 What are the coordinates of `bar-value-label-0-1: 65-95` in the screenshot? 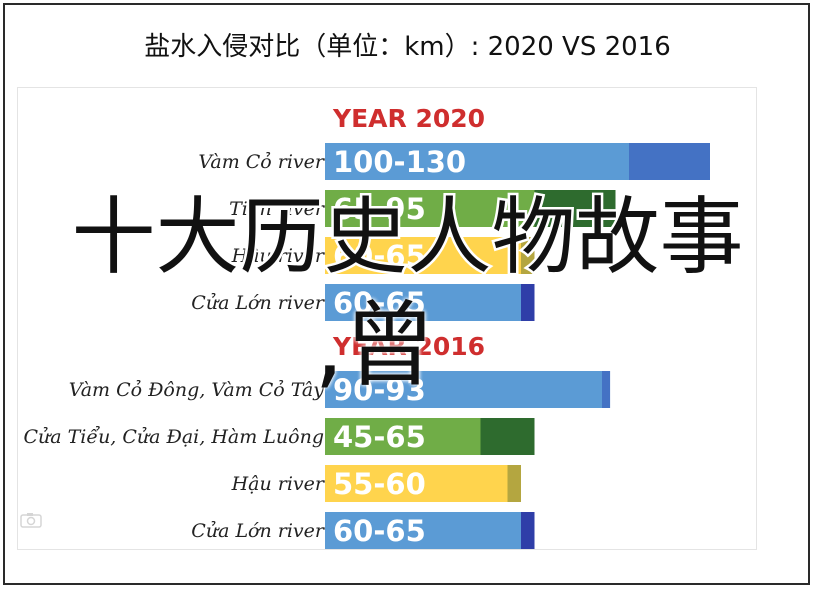 It's located at (379, 209).